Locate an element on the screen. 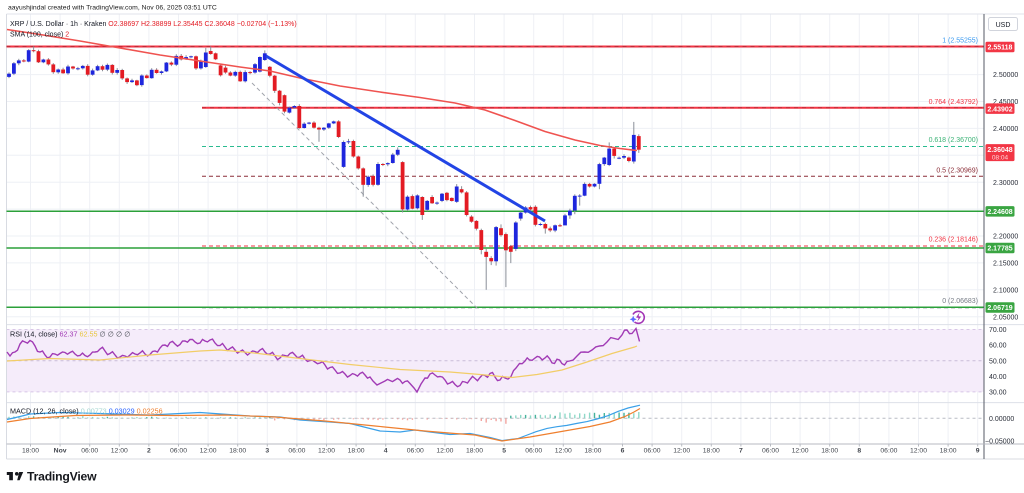  svg-text: 2.24608 is located at coordinates (999, 212).